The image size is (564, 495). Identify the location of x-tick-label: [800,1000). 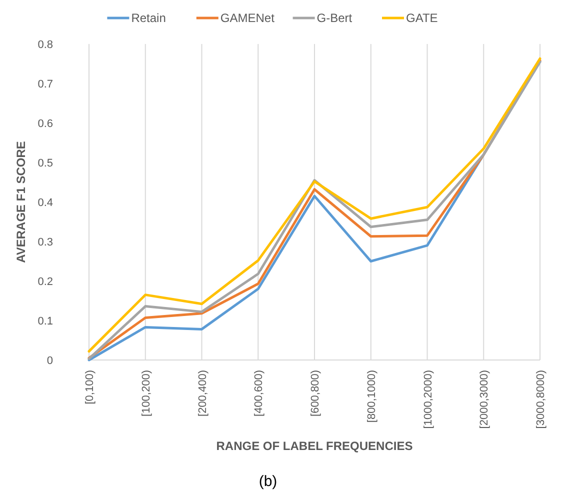
(372, 396).